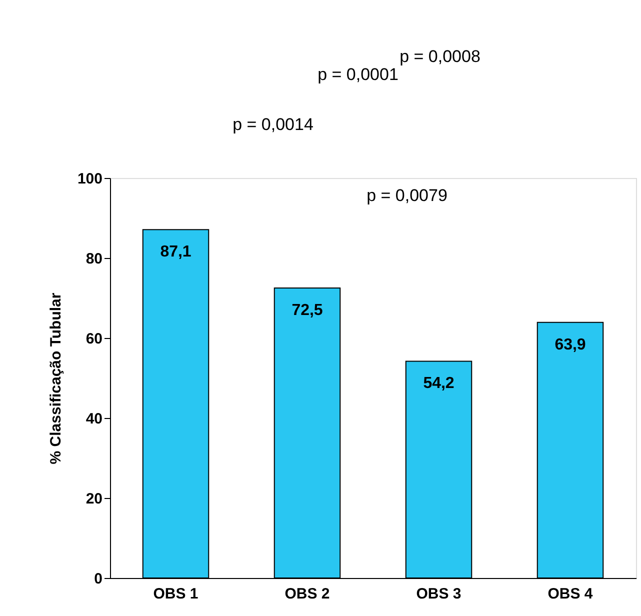 This screenshot has height=616, width=641. I want to click on data-label: 63,9, so click(570, 345).